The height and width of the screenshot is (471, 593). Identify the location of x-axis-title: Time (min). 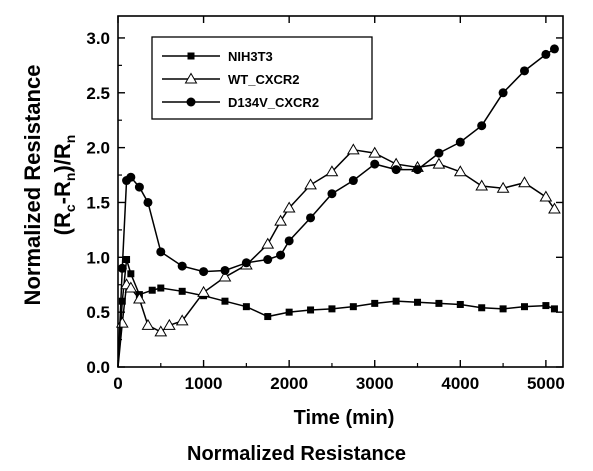
(344, 418).